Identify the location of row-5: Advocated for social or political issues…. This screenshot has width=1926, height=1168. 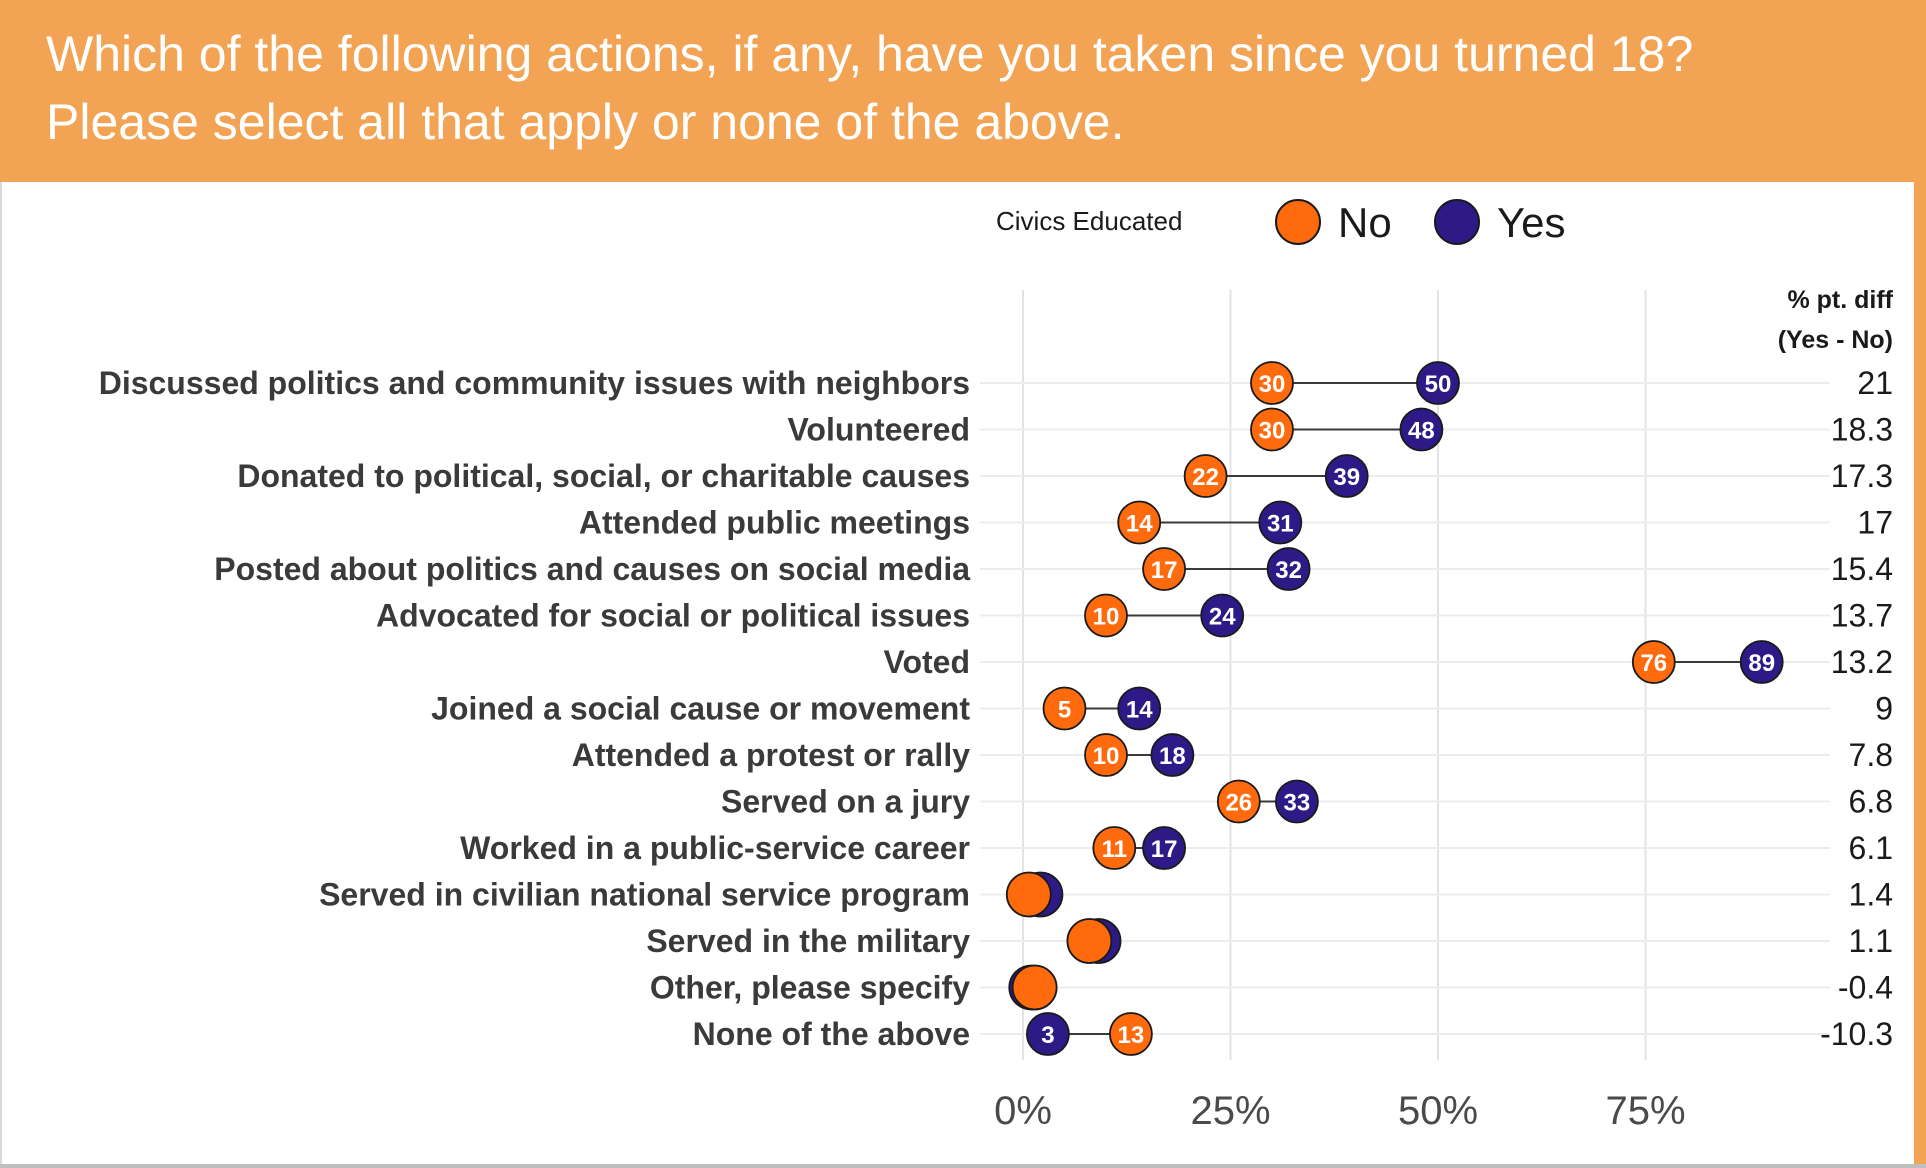
(1134, 615).